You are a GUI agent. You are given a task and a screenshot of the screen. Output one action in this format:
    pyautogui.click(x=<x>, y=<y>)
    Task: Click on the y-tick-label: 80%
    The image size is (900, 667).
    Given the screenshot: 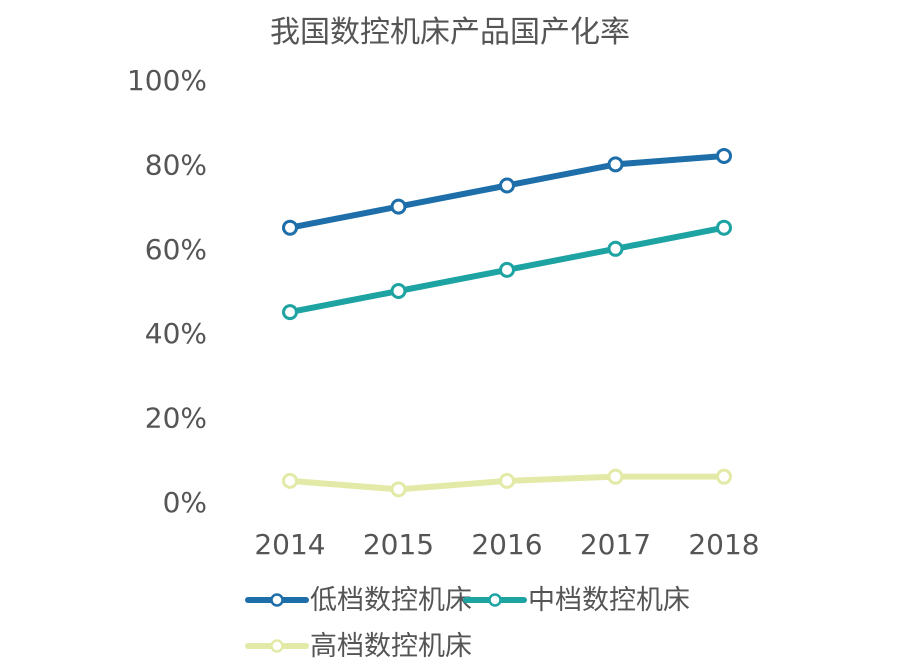 What is the action you would take?
    pyautogui.click(x=176, y=164)
    